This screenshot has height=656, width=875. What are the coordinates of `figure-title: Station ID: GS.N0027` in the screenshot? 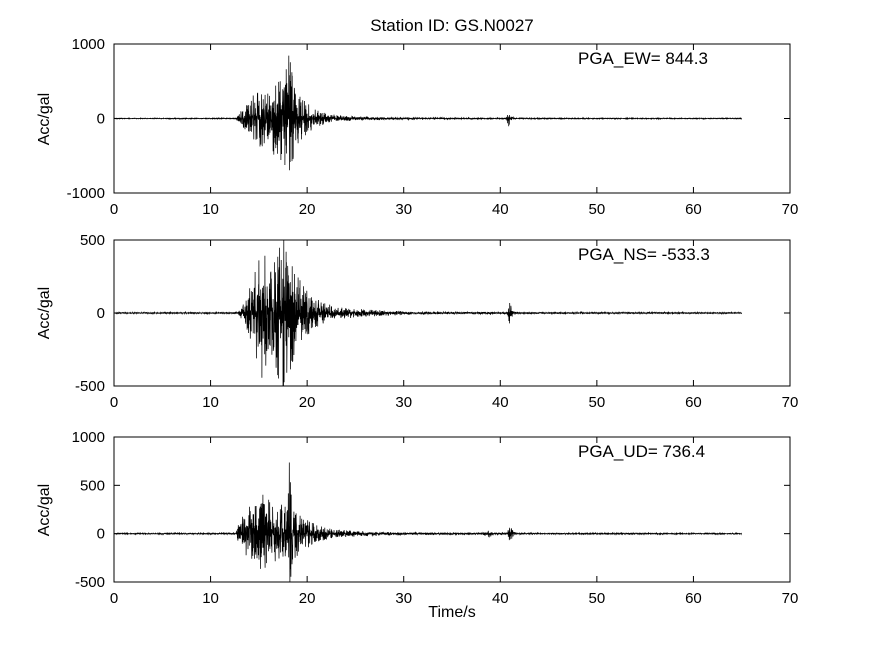 It's located at (452, 25).